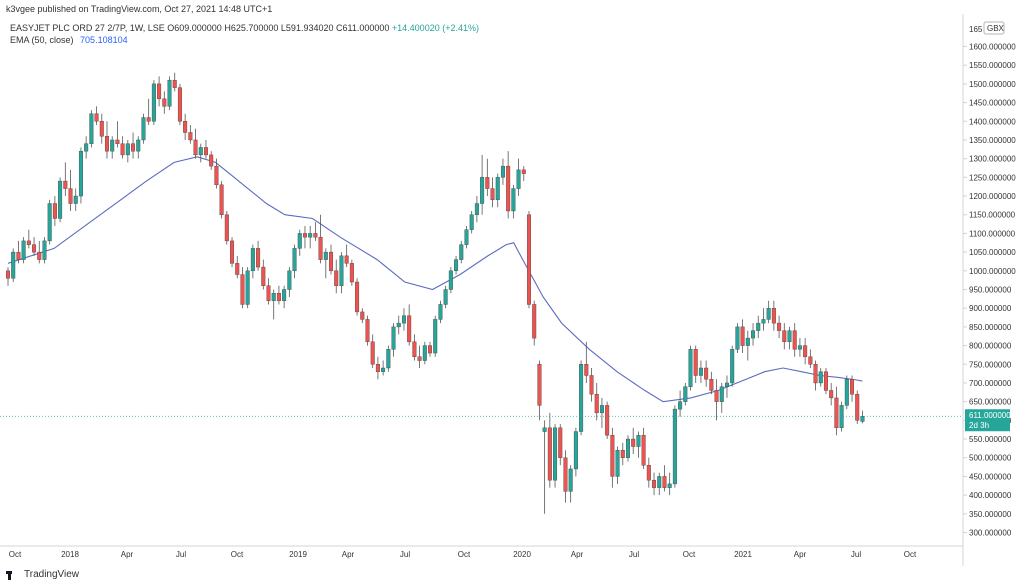 Image resolution: width=1024 pixels, height=587 pixels. What do you see at coordinates (990, 290) in the screenshot?
I see `price-tick-label: 950.000000` at bounding box center [990, 290].